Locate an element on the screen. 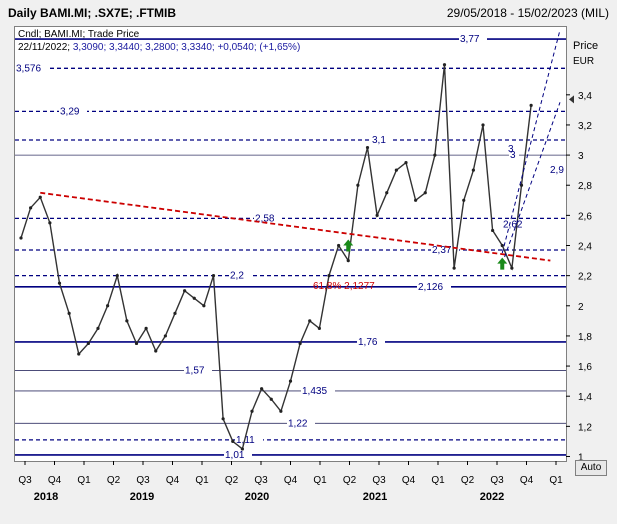  channel-label: 2,62 is located at coordinates (513, 224).